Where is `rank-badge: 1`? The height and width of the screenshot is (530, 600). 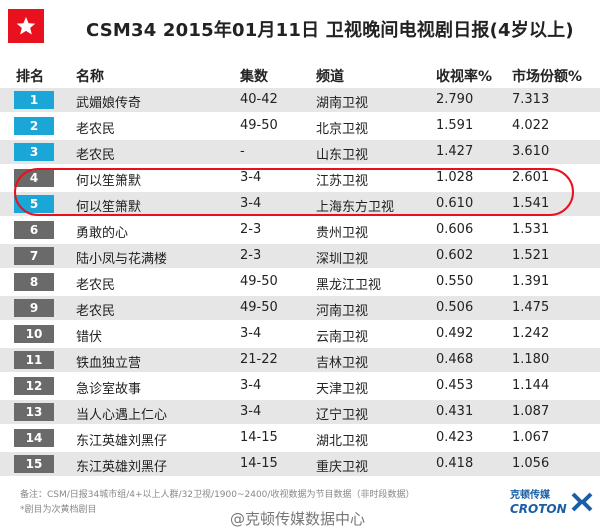 rank-badge: 1 is located at coordinates (34, 100).